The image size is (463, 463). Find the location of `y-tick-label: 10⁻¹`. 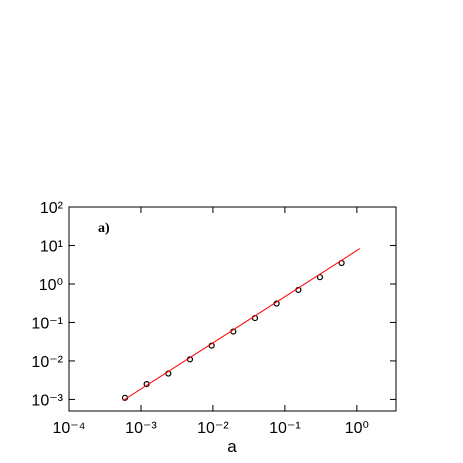

y-tick-label: 10⁻¹ is located at coordinates (47, 323).